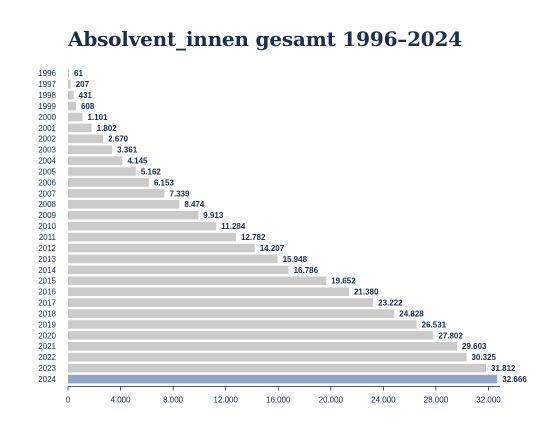 The height and width of the screenshot is (444, 555). I want to click on bar-2009, so click(133, 215).